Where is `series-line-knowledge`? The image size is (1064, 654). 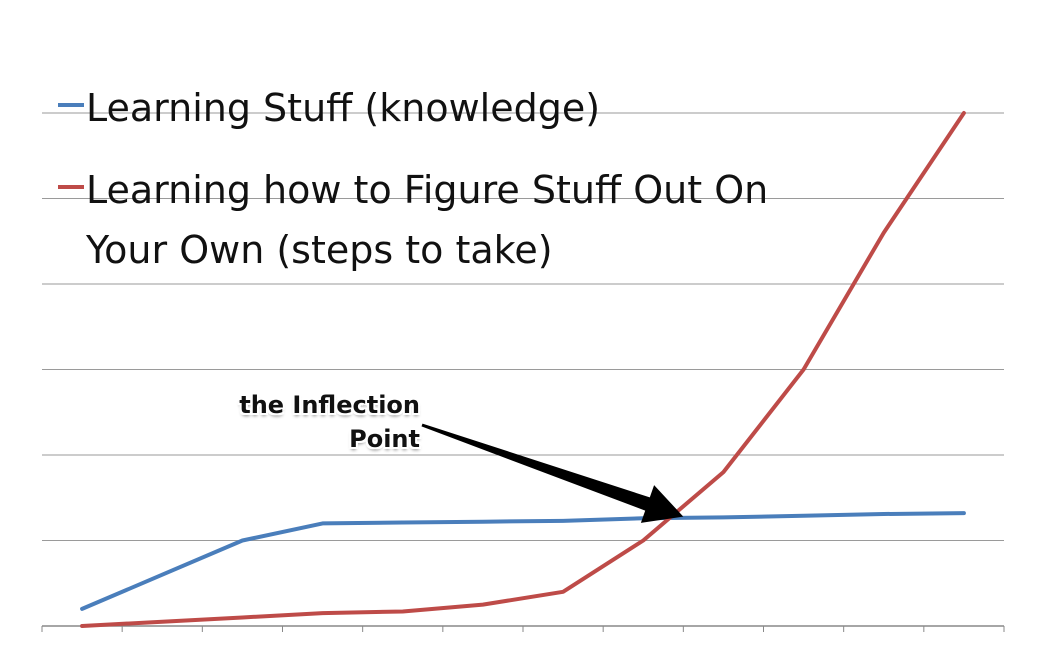 series-line-knowledge is located at coordinates (523, 561).